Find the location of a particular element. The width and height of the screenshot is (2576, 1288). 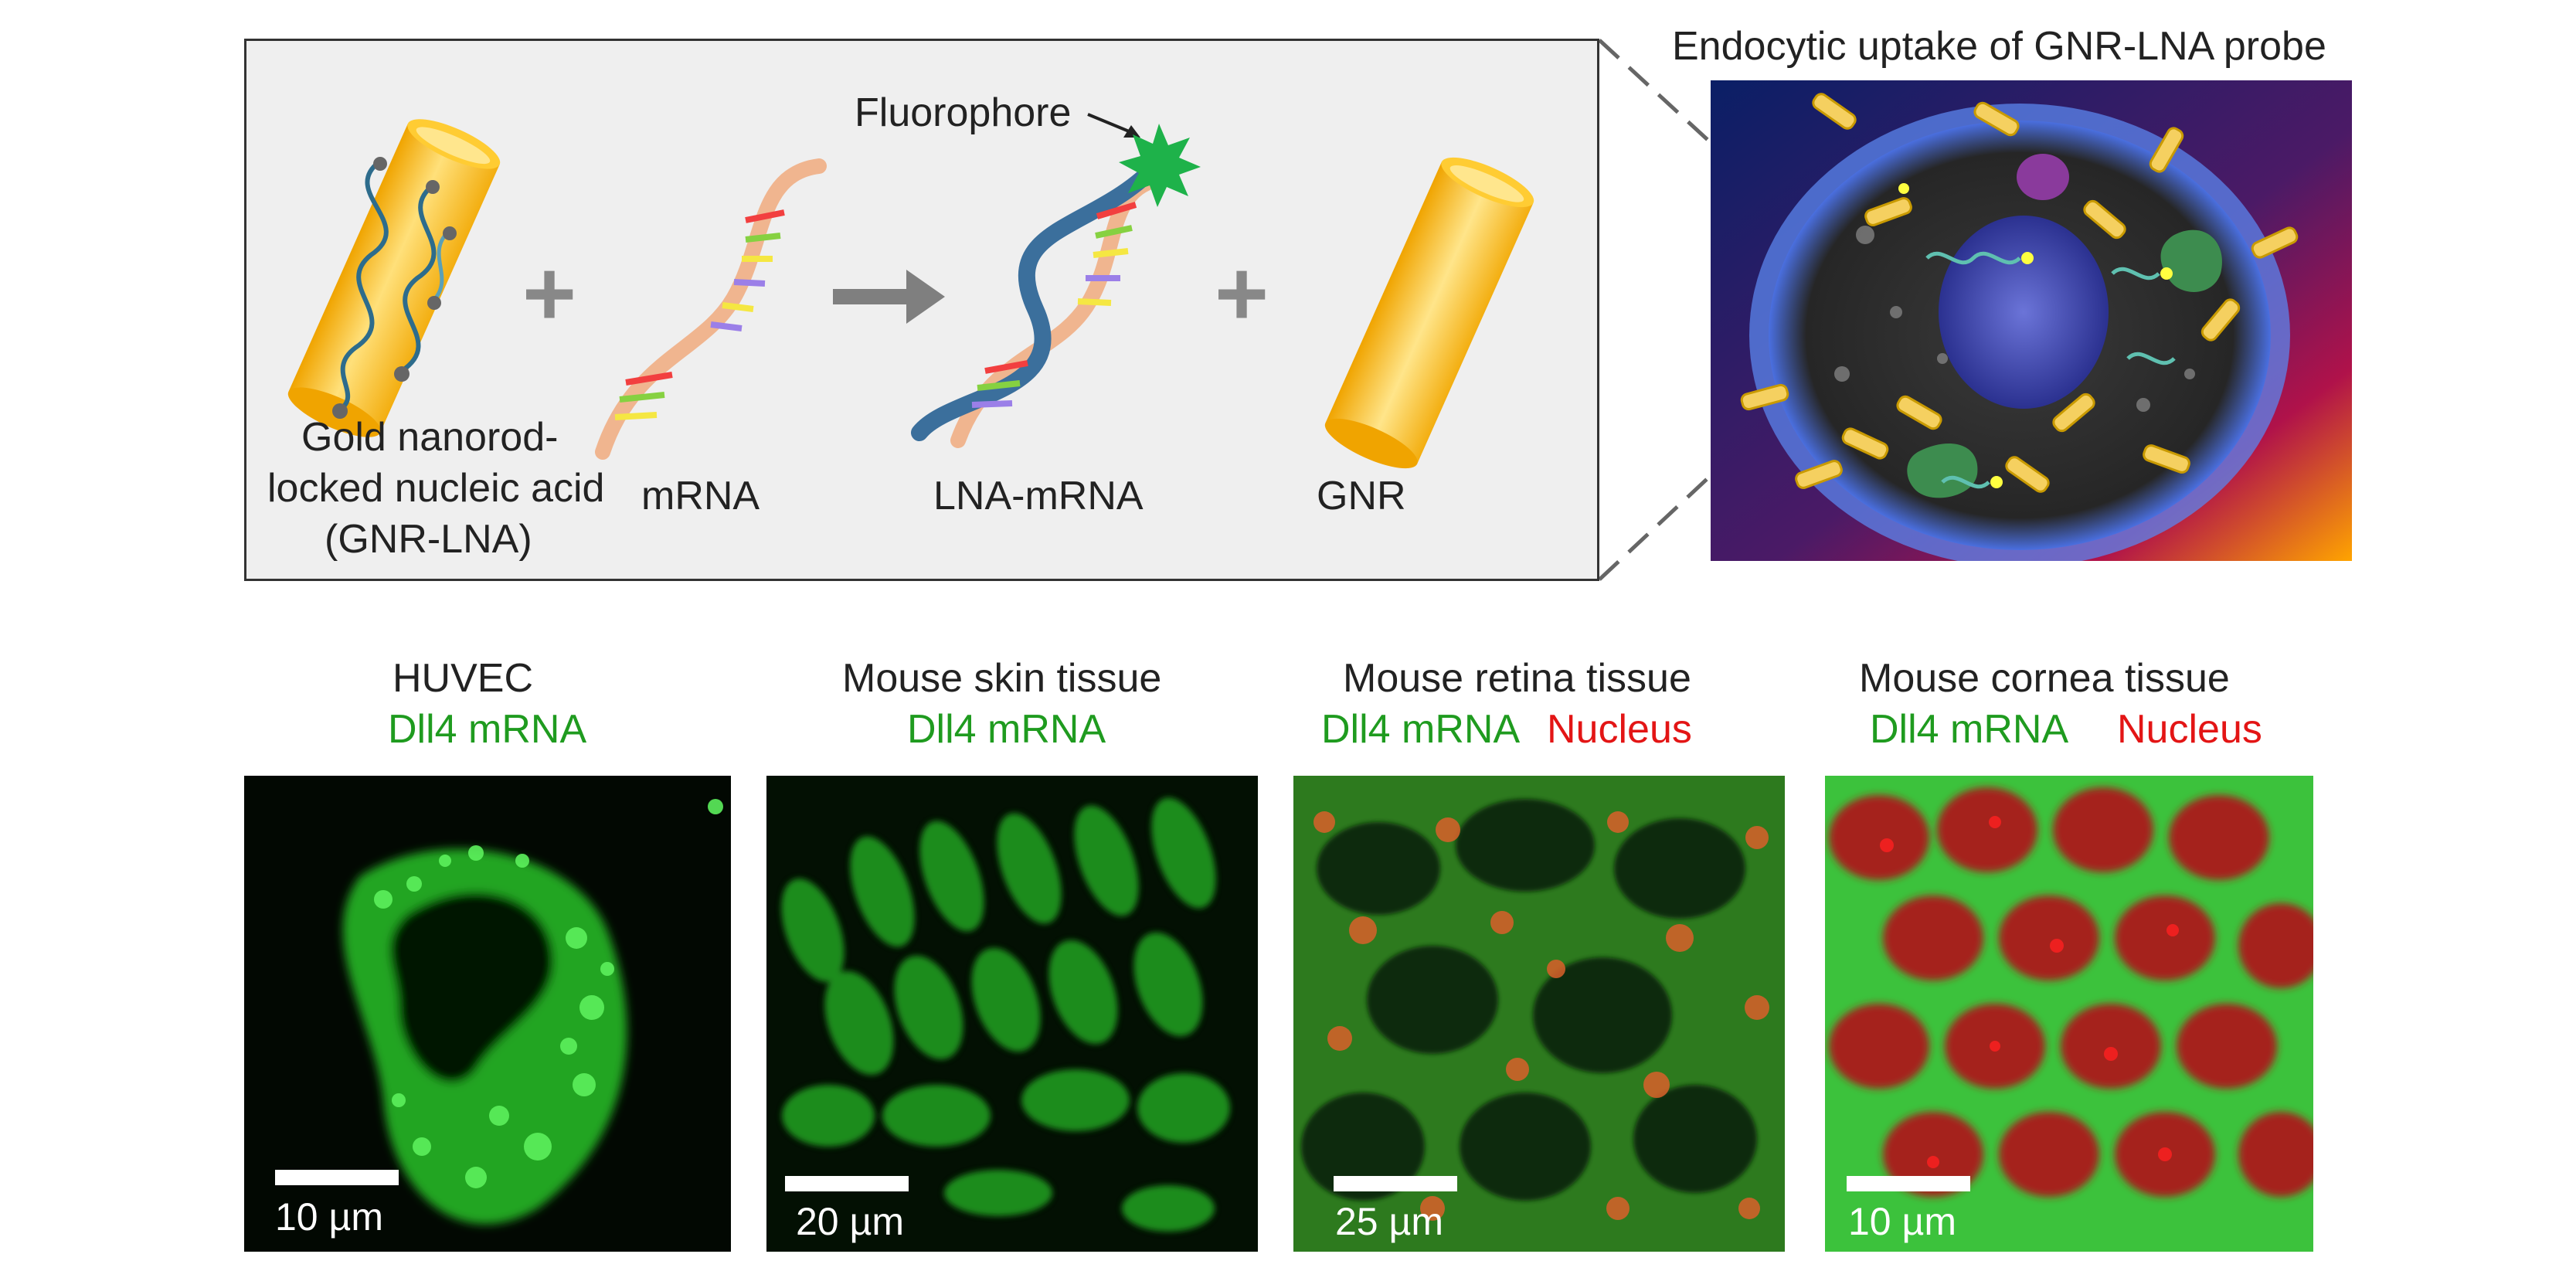

fluorophore-pointer-icon is located at coordinates (1113, 125).